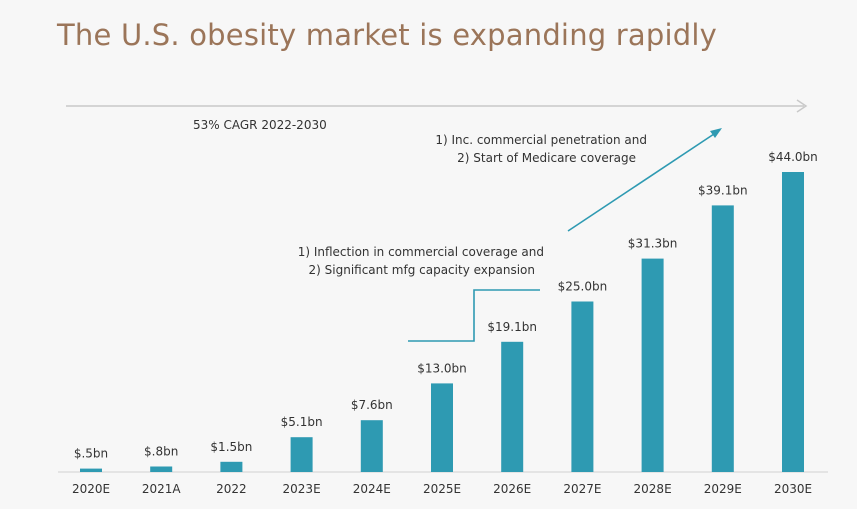 Image resolution: width=857 pixels, height=509 pixels. What do you see at coordinates (793, 322) in the screenshot?
I see `bar-2030E` at bounding box center [793, 322].